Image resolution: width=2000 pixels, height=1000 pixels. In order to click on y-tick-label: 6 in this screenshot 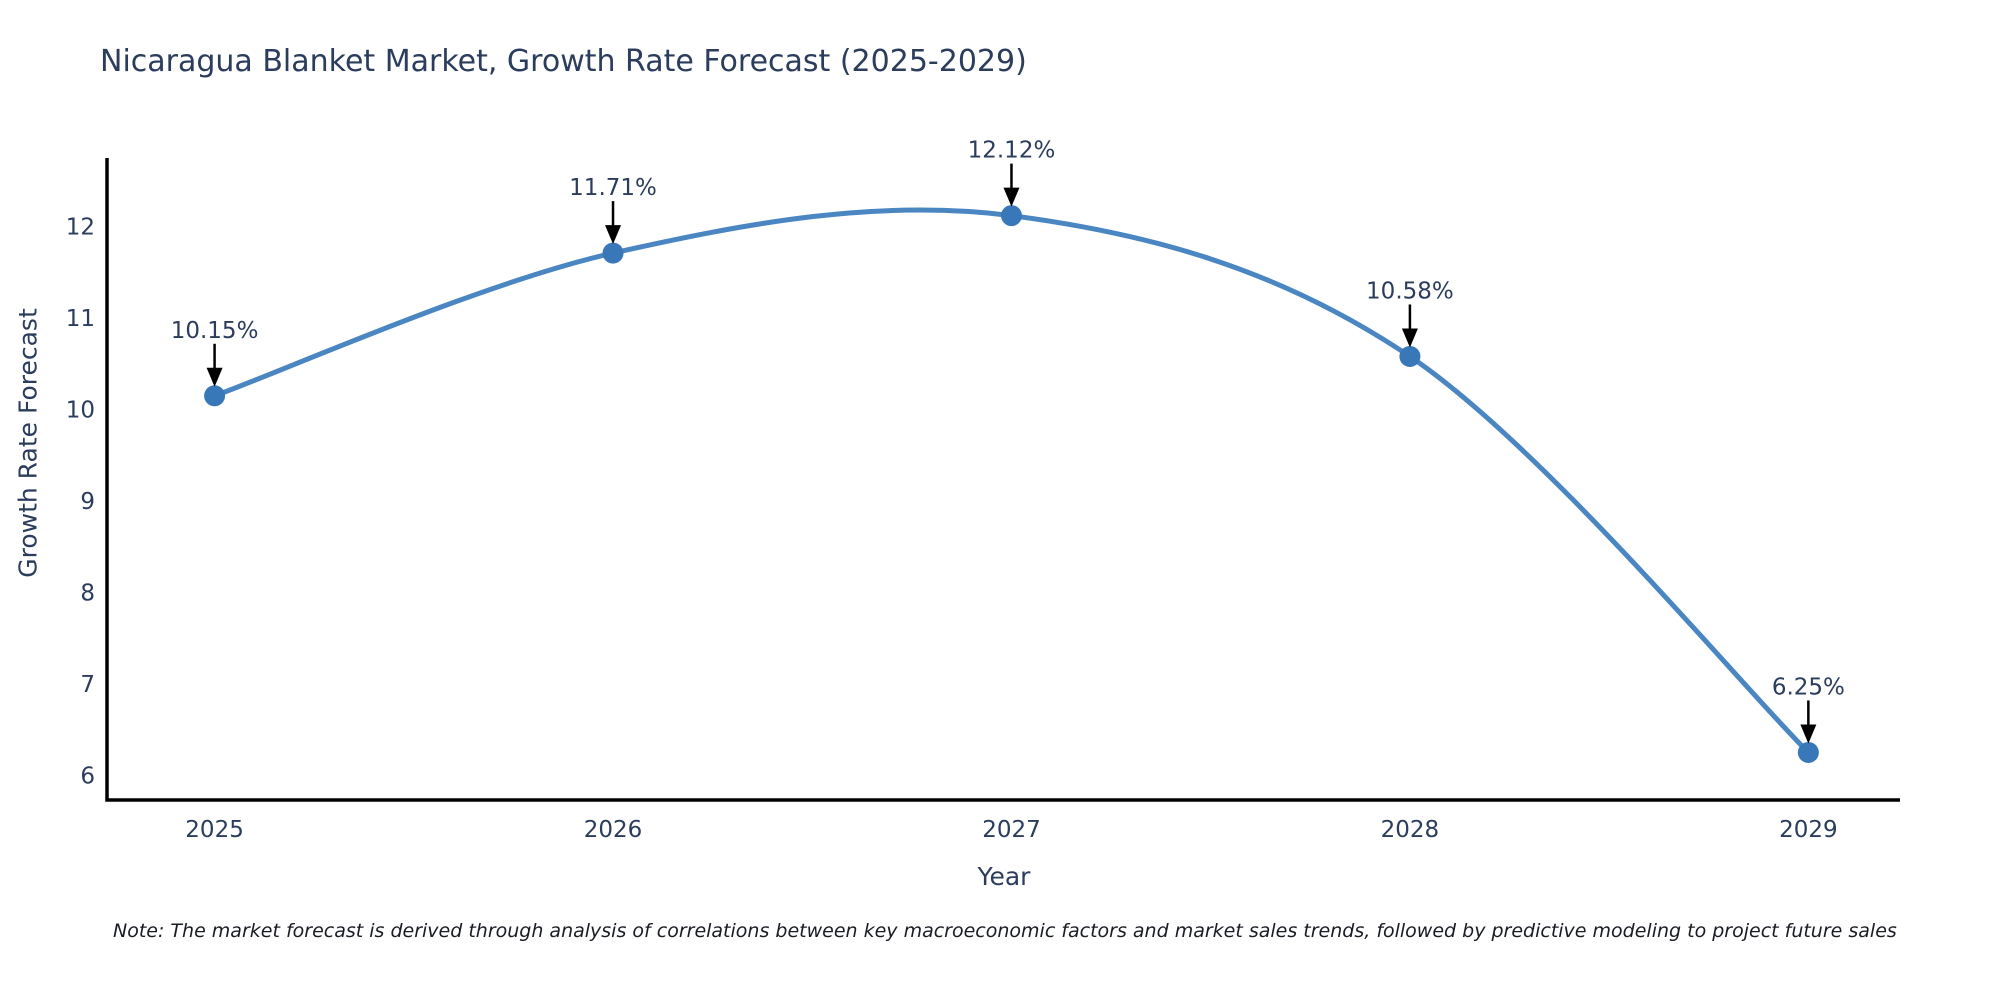, I will do `click(87, 776)`.